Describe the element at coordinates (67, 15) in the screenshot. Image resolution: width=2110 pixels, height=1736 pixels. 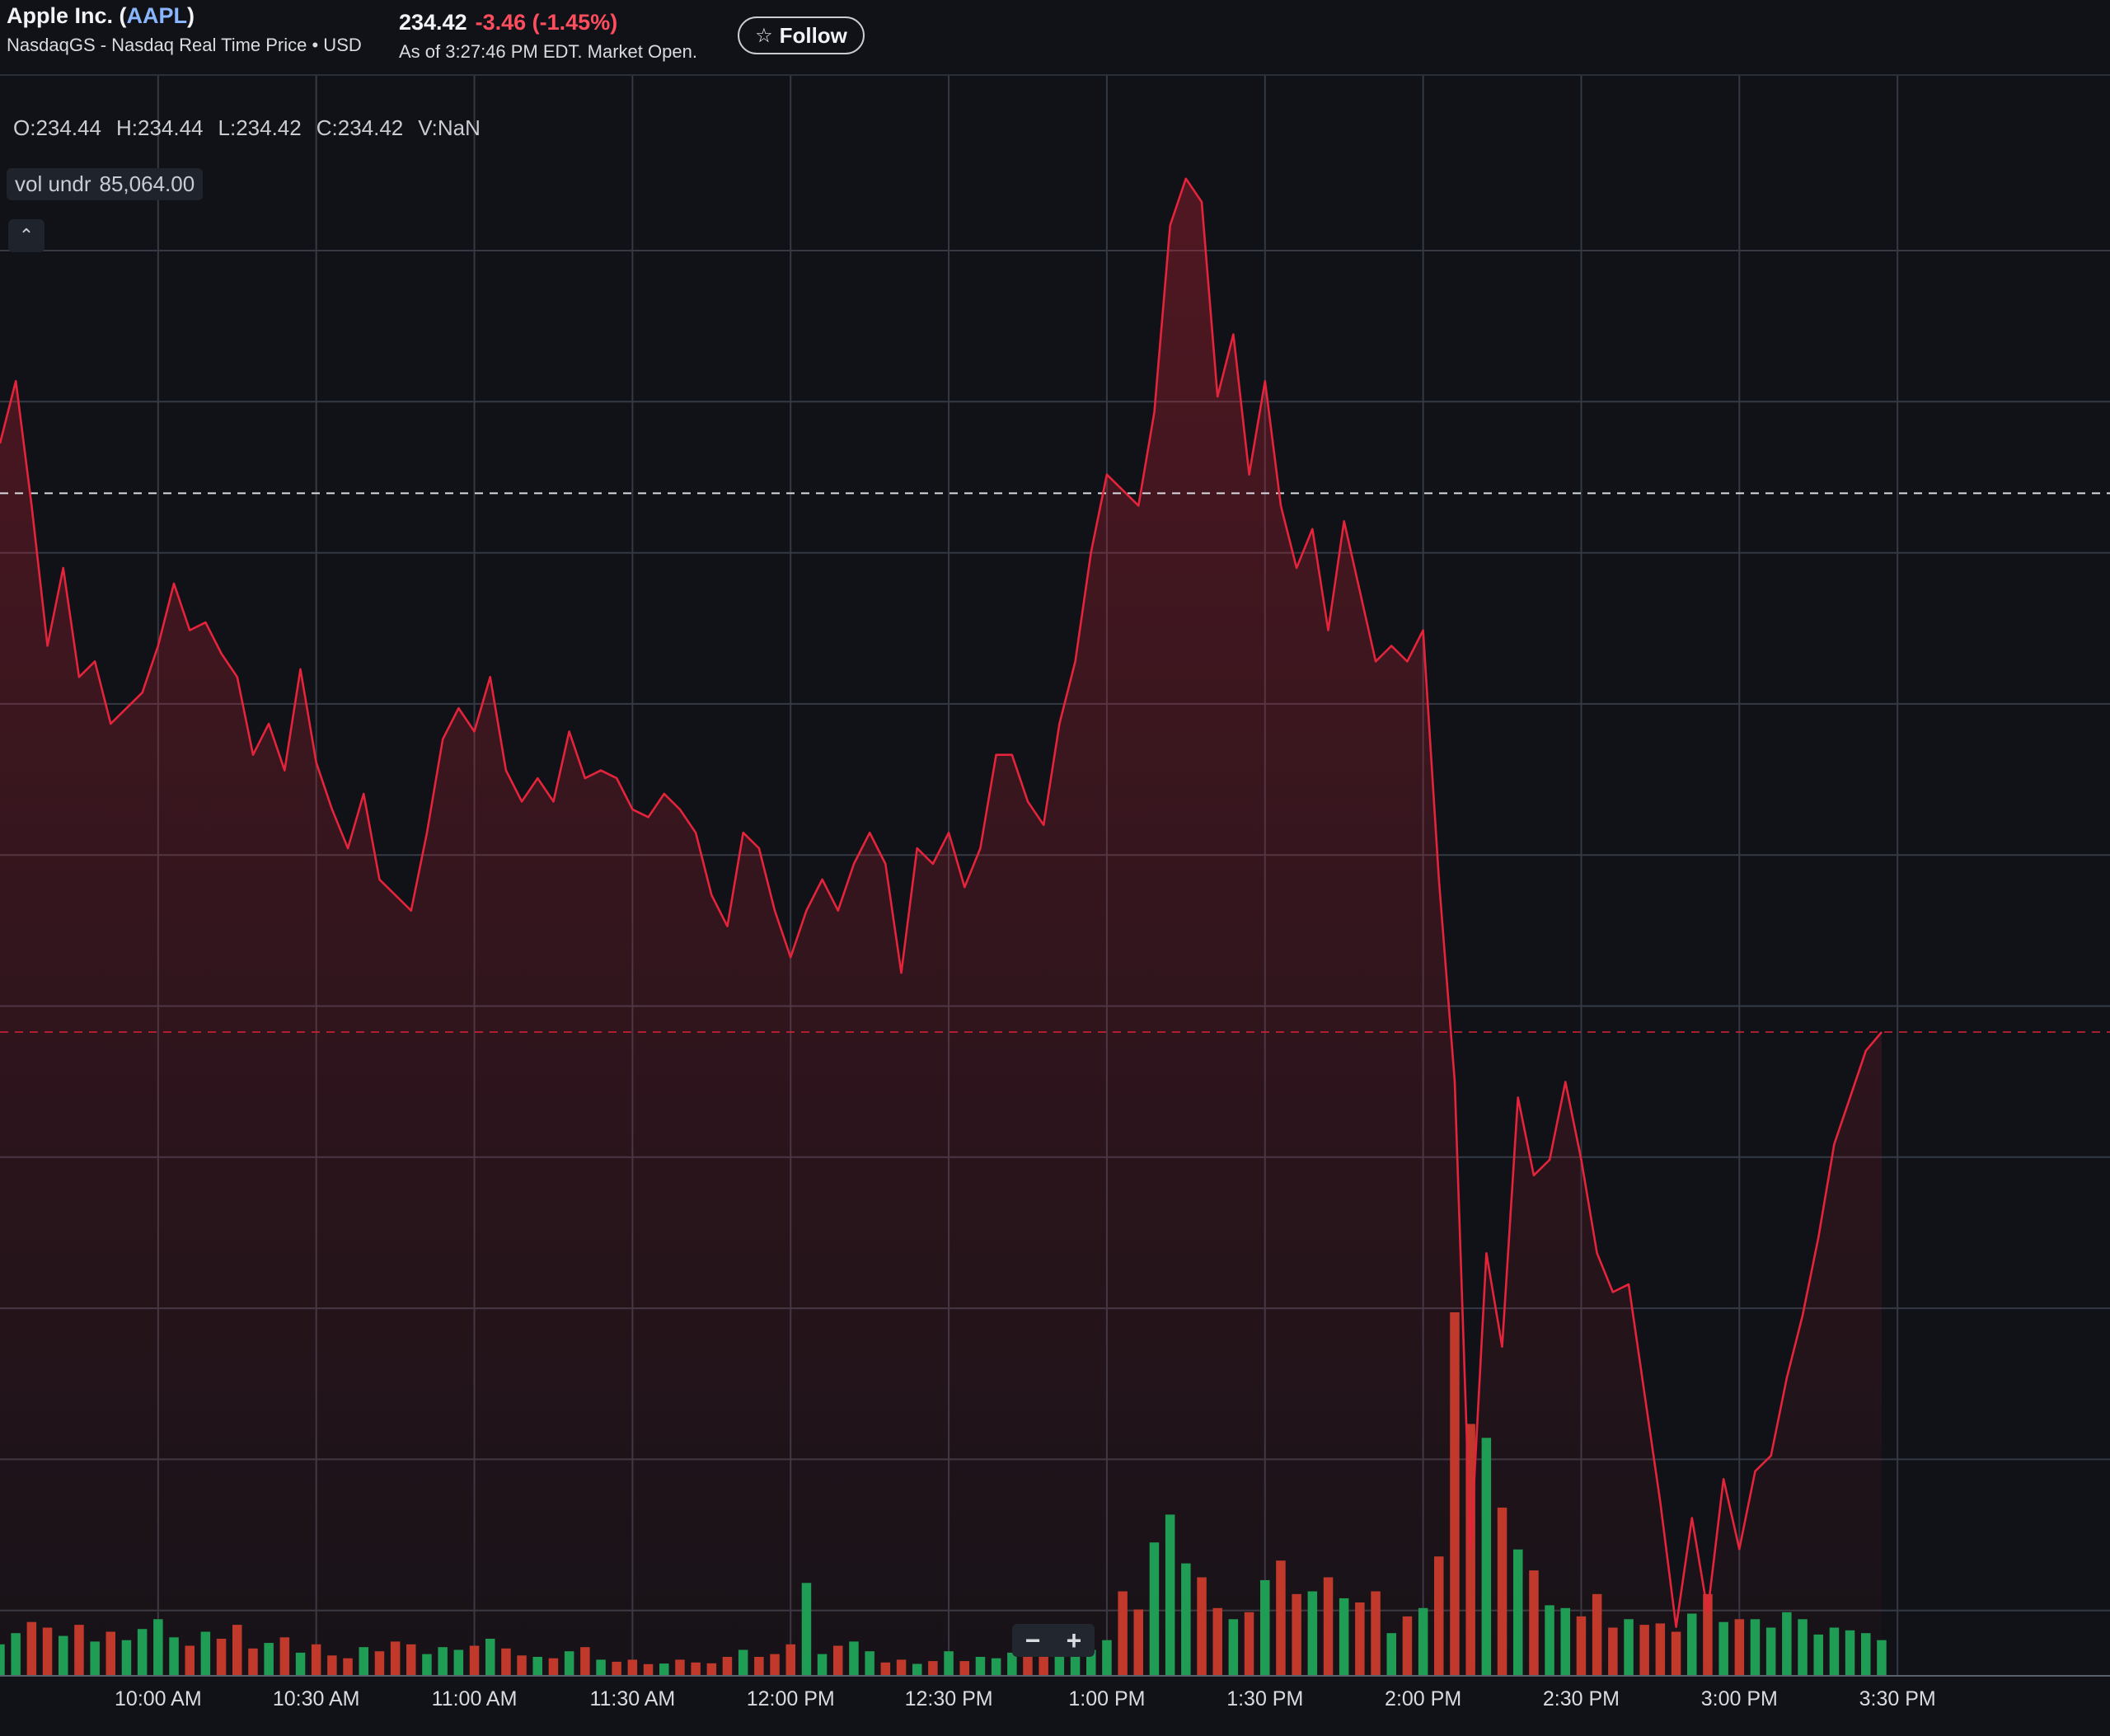
I see `company-prefix: Apple Inc. (` at that location.